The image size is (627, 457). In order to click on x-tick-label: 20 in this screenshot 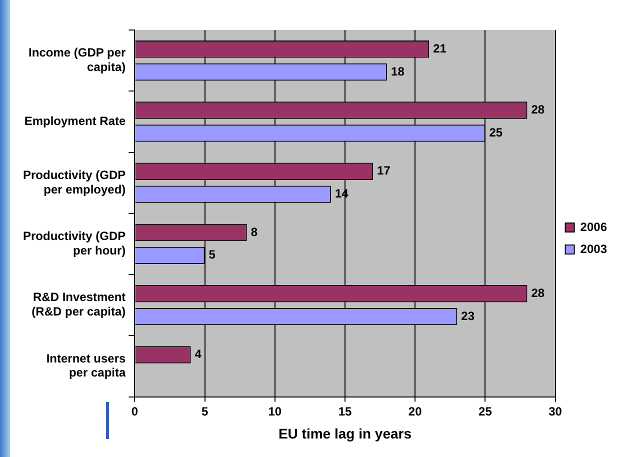, I will do `click(415, 411)`.